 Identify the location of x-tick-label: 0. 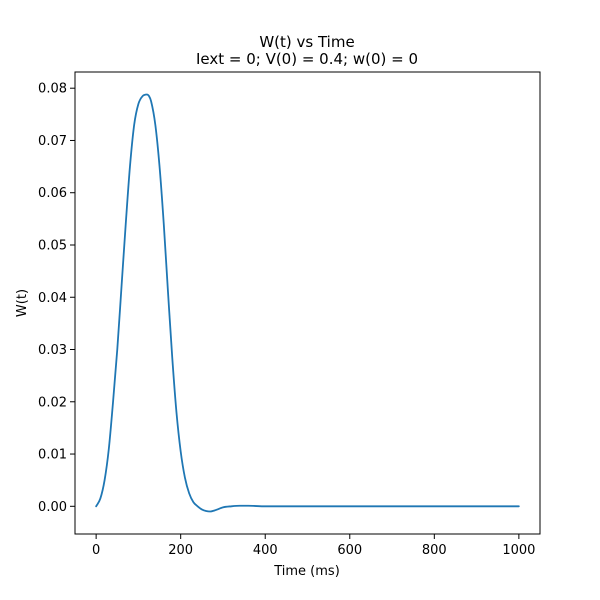
(96, 550).